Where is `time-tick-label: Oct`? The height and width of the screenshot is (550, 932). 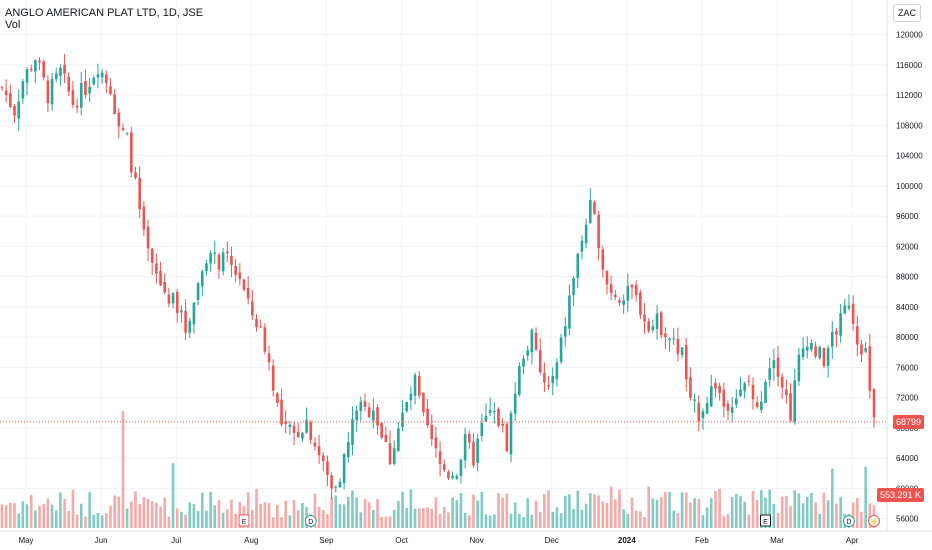 time-tick-label: Oct is located at coordinates (401, 540).